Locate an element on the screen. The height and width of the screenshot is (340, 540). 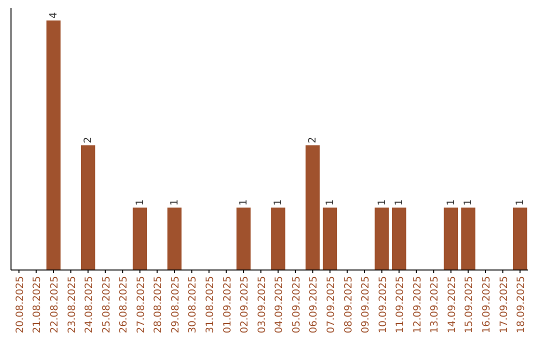
x-tick-label: 04.09.2025 is located at coordinates (280, 305).